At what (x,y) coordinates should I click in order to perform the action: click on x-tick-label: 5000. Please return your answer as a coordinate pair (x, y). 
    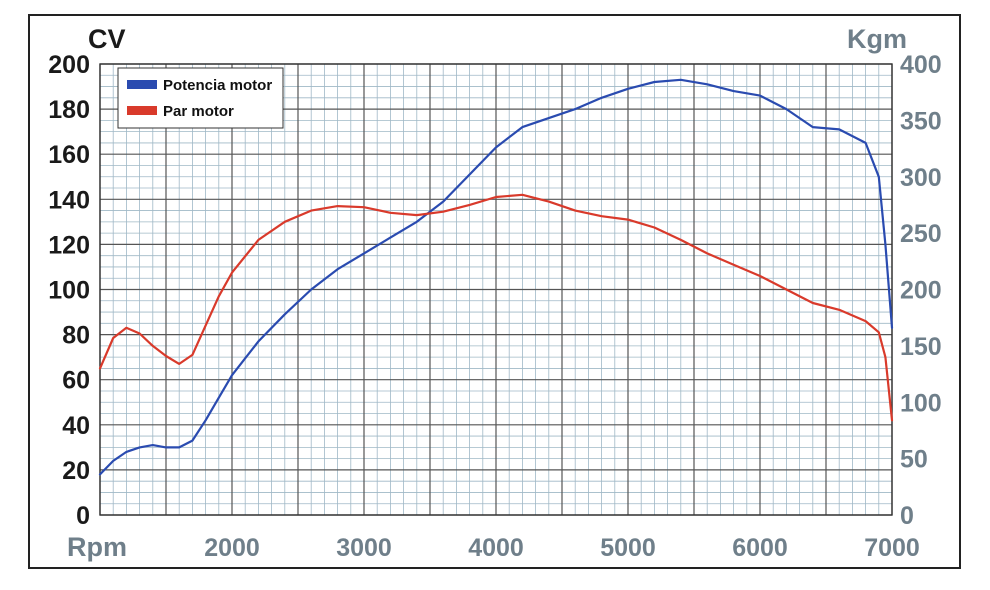
    Looking at the image, I should click on (628, 548).